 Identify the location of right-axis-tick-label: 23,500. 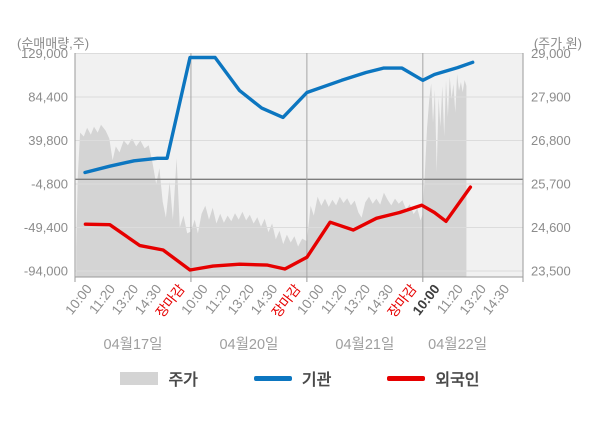
(551, 271).